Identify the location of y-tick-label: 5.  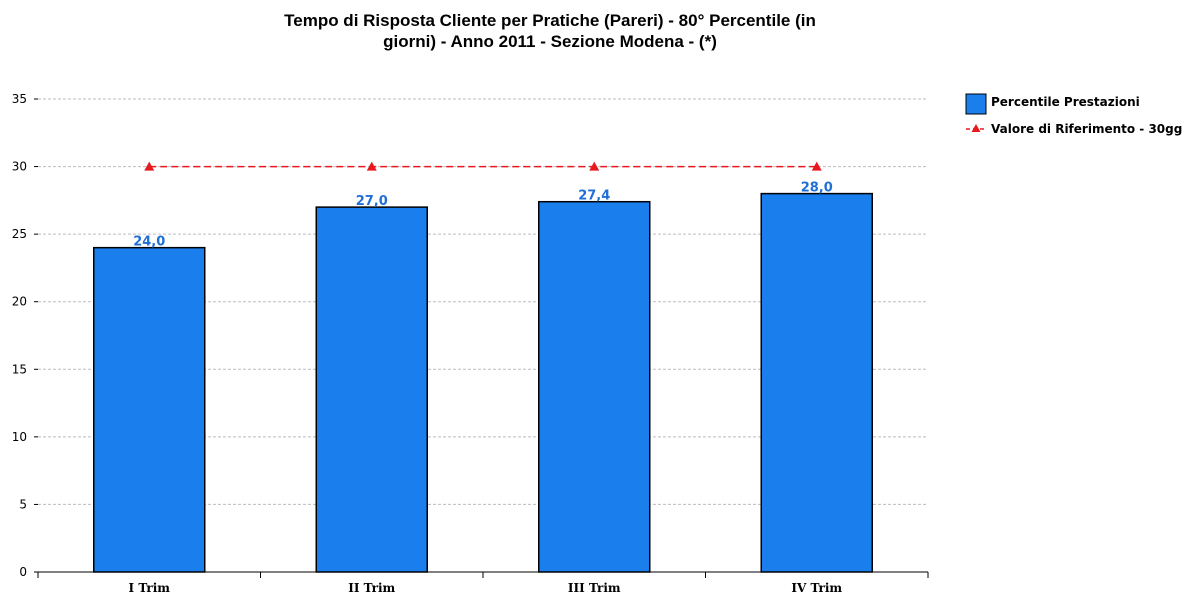
(23, 504).